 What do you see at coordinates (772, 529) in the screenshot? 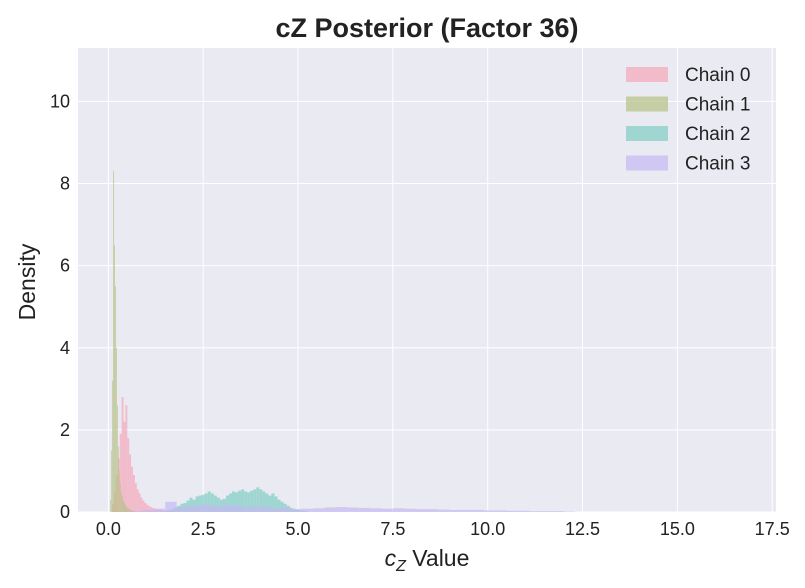
I see `x-tick-label: 17.5` at bounding box center [772, 529].